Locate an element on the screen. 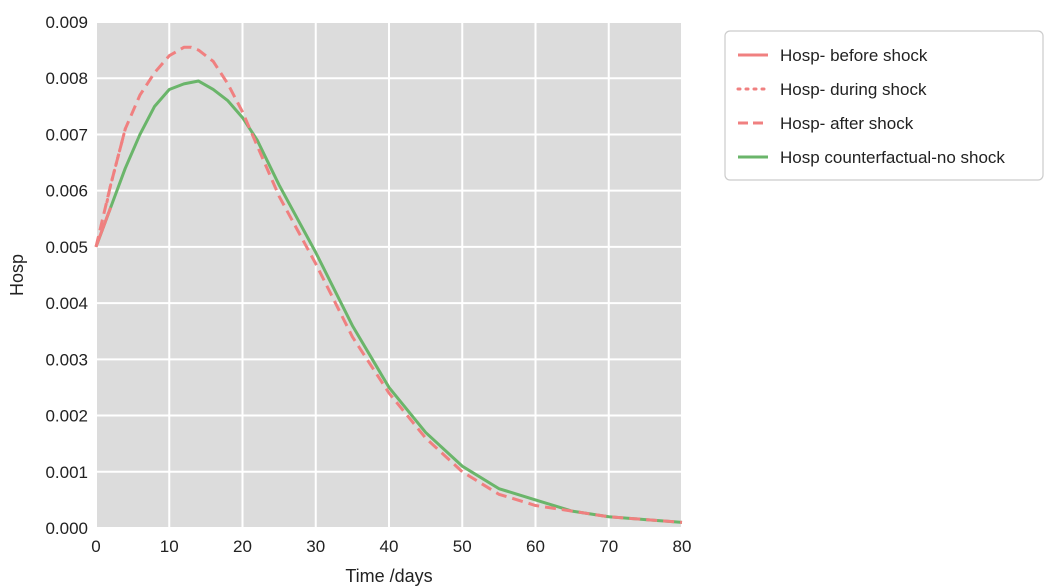  x-tick-label: 60 is located at coordinates (535, 546).